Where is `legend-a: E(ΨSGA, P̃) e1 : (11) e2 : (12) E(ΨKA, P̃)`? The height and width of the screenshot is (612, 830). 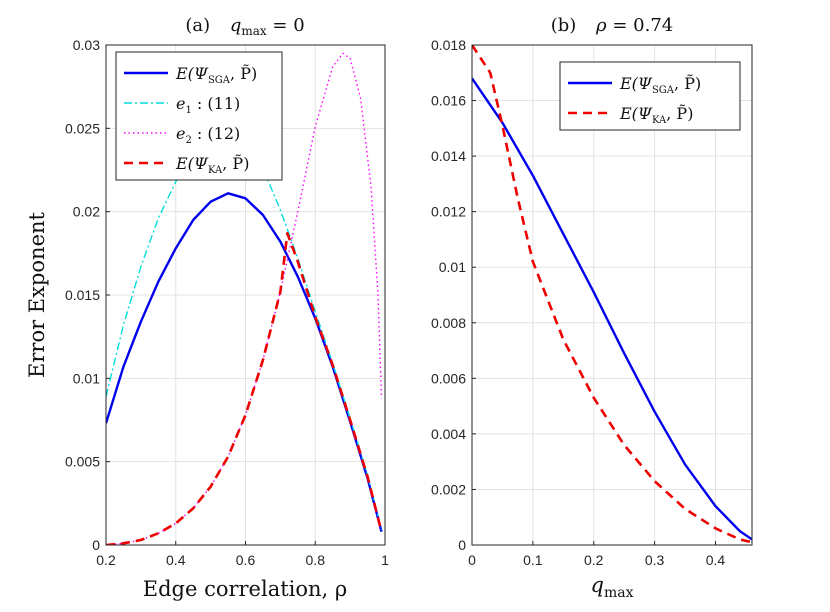 legend-a: E(ΨSGA, P̃) e1 : (11) e2 : (12) E(ΨKA, P̃) is located at coordinates (199, 116).